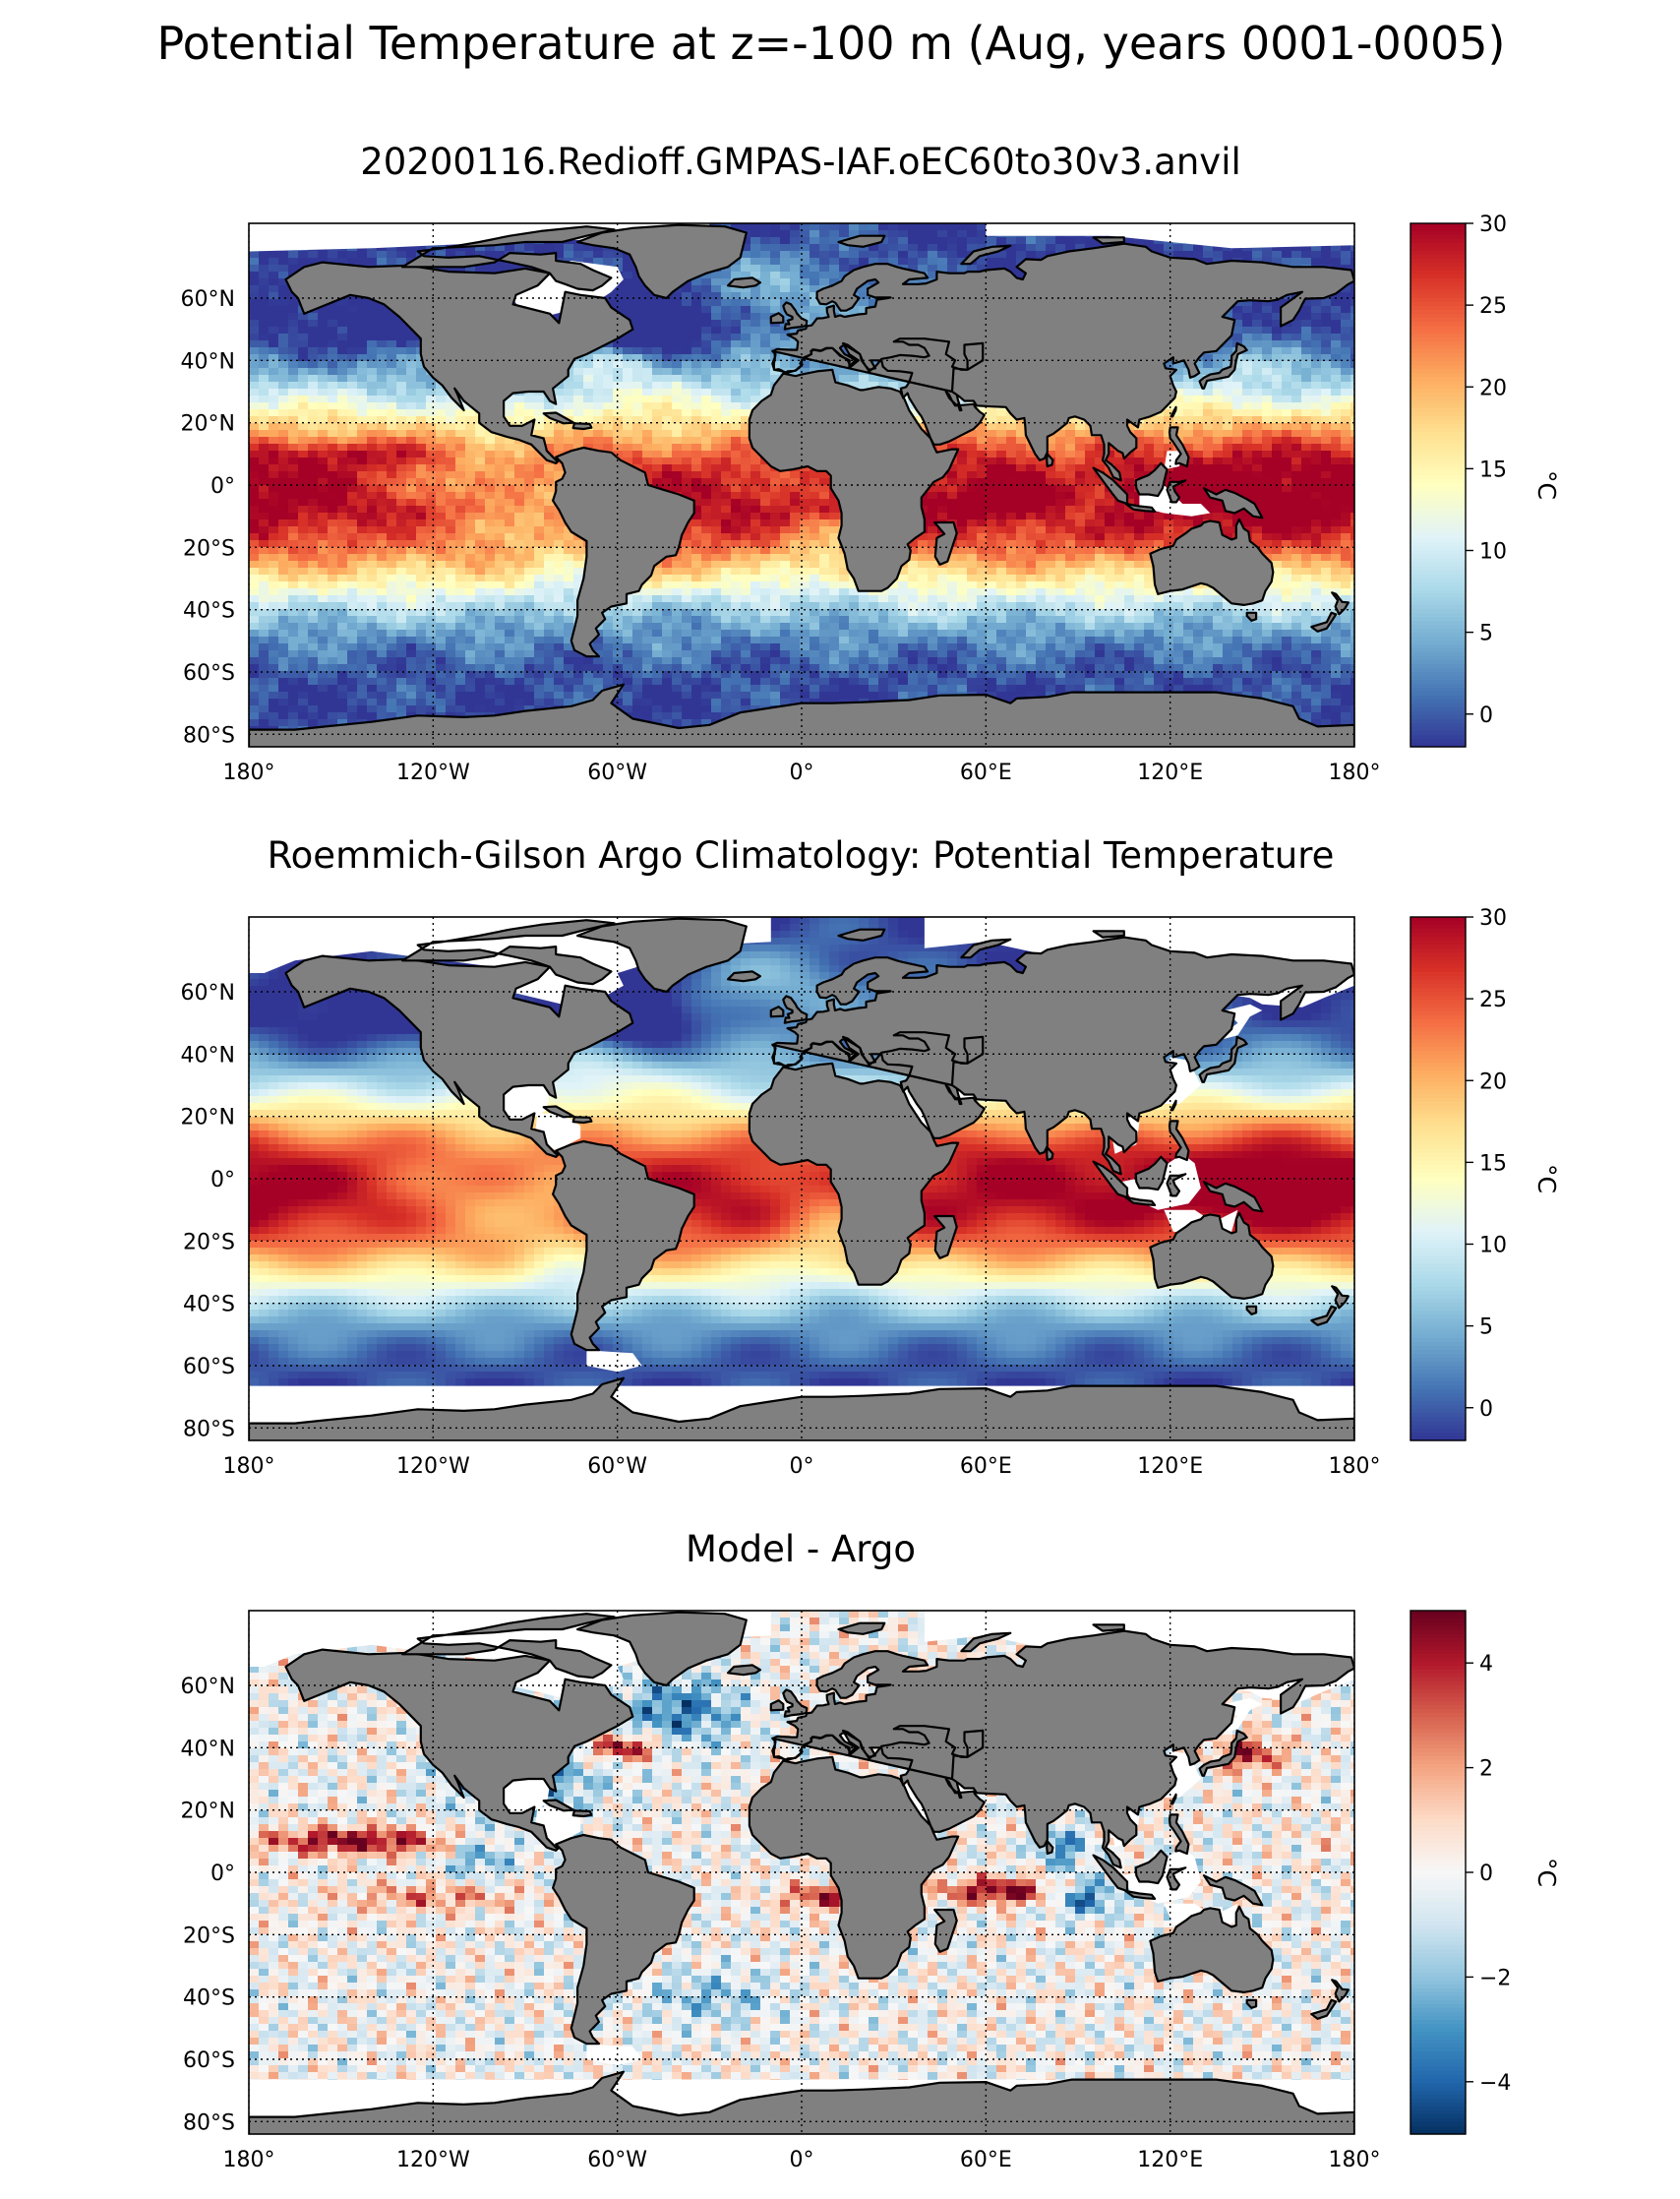  I want to click on colorbar-ticks: 0 5 10 15 20 25 30, so click(1486, 470).